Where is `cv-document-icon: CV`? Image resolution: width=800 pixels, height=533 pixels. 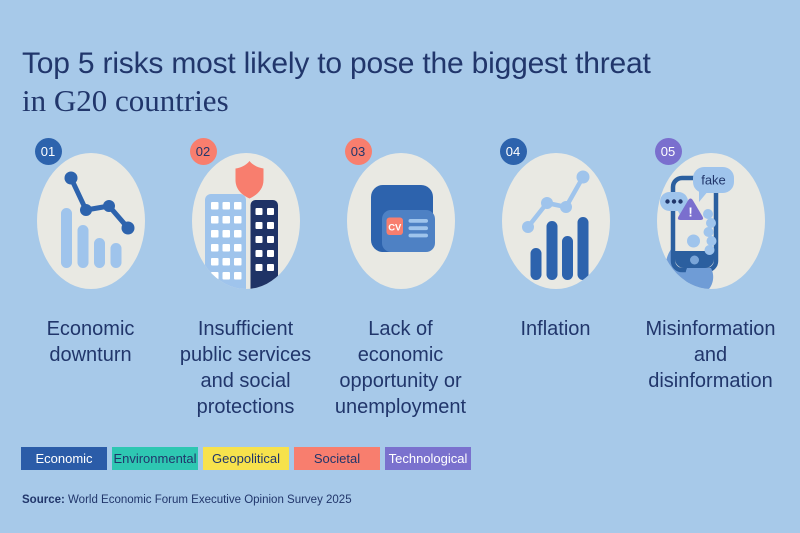
cv-document-icon: CV is located at coordinates (402, 218).